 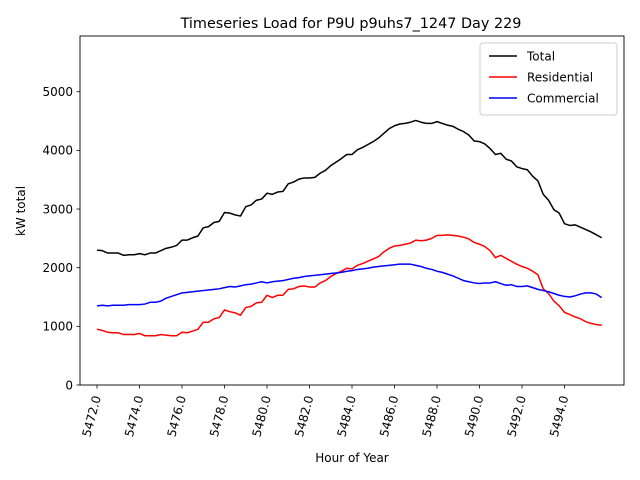 What do you see at coordinates (57, 151) in the screenshot?
I see `y-tick-label: 4000` at bounding box center [57, 151].